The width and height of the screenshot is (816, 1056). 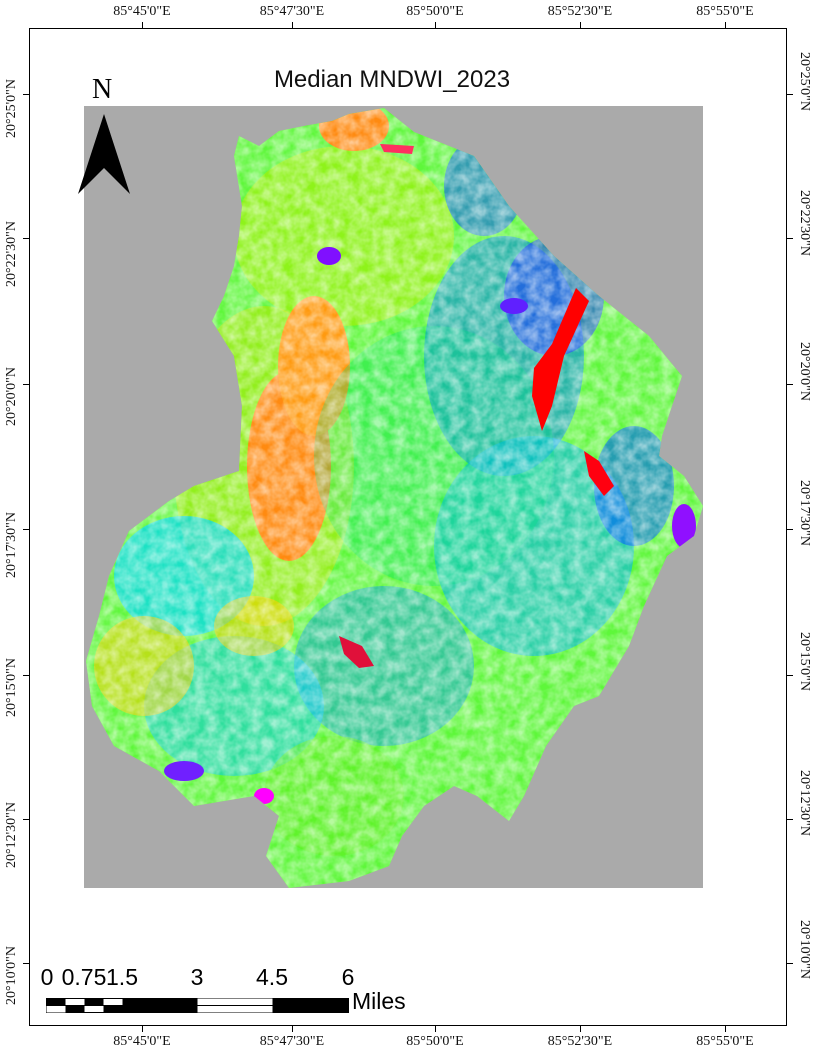 I want to click on top-lon-label: 85°45'0"E, so click(x=142, y=11).